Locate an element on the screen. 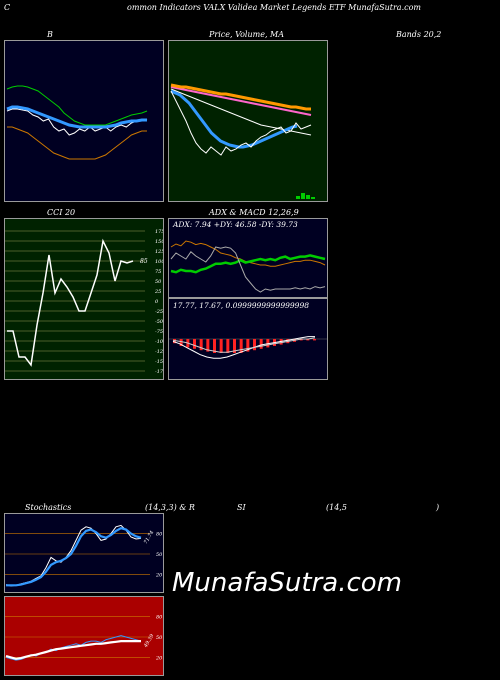  bollinger-chart is located at coordinates (77, 122).